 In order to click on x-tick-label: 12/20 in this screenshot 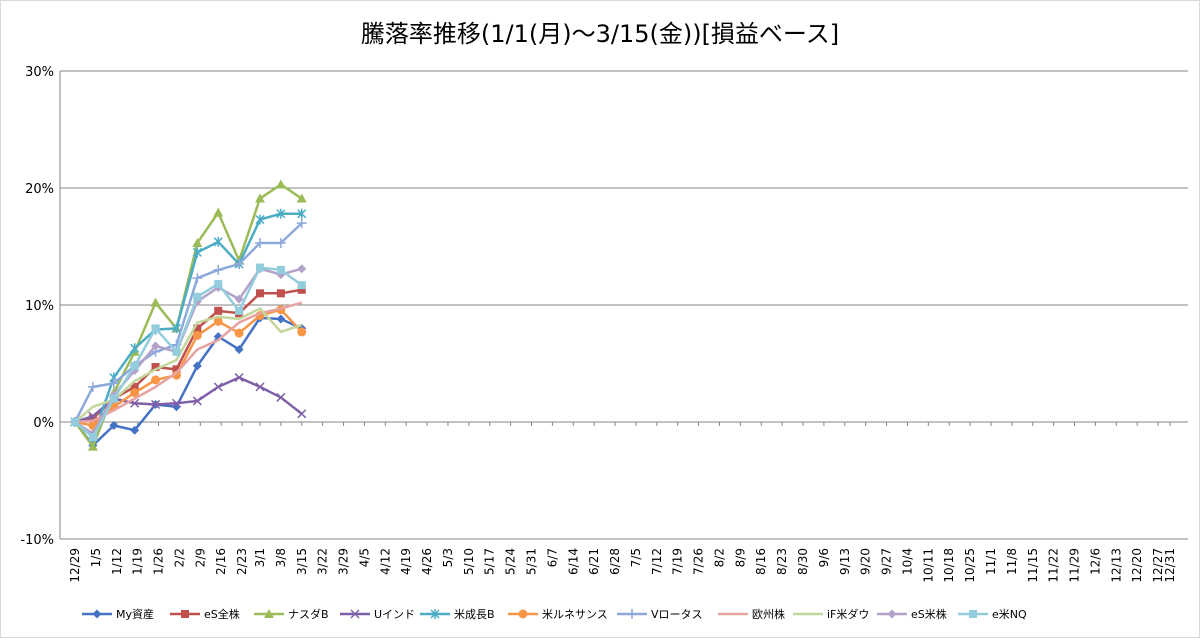, I will do `click(1137, 565)`.